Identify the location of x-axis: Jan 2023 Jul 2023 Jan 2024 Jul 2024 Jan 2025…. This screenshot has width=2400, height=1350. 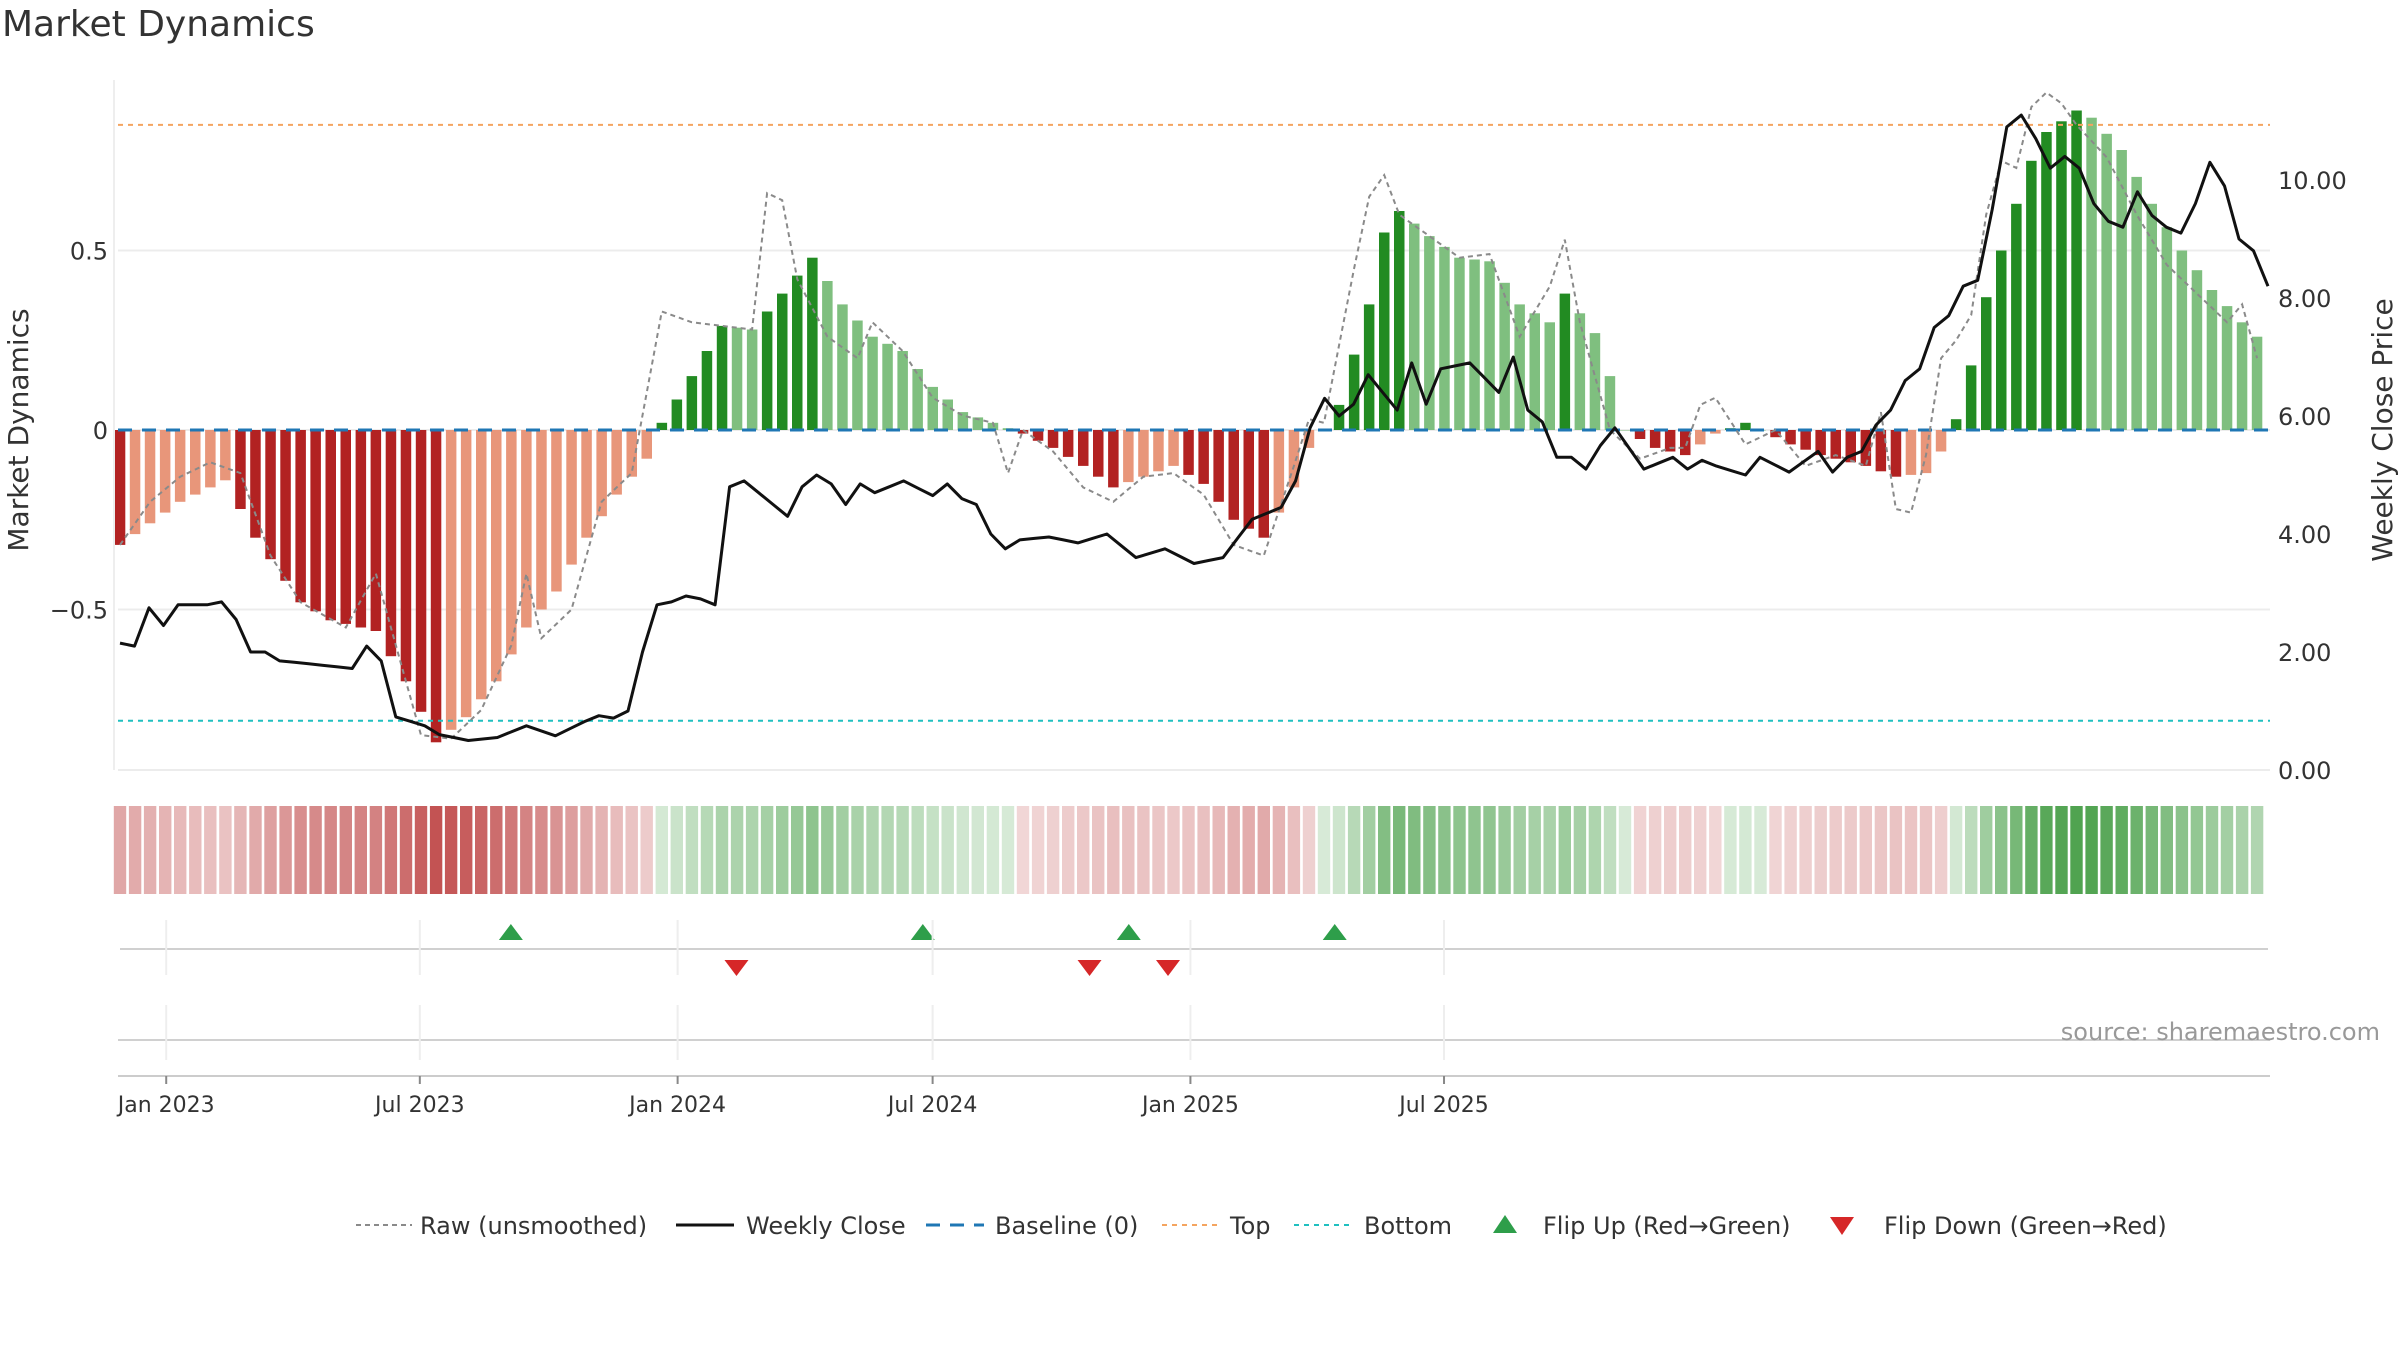
(1193, 1019).